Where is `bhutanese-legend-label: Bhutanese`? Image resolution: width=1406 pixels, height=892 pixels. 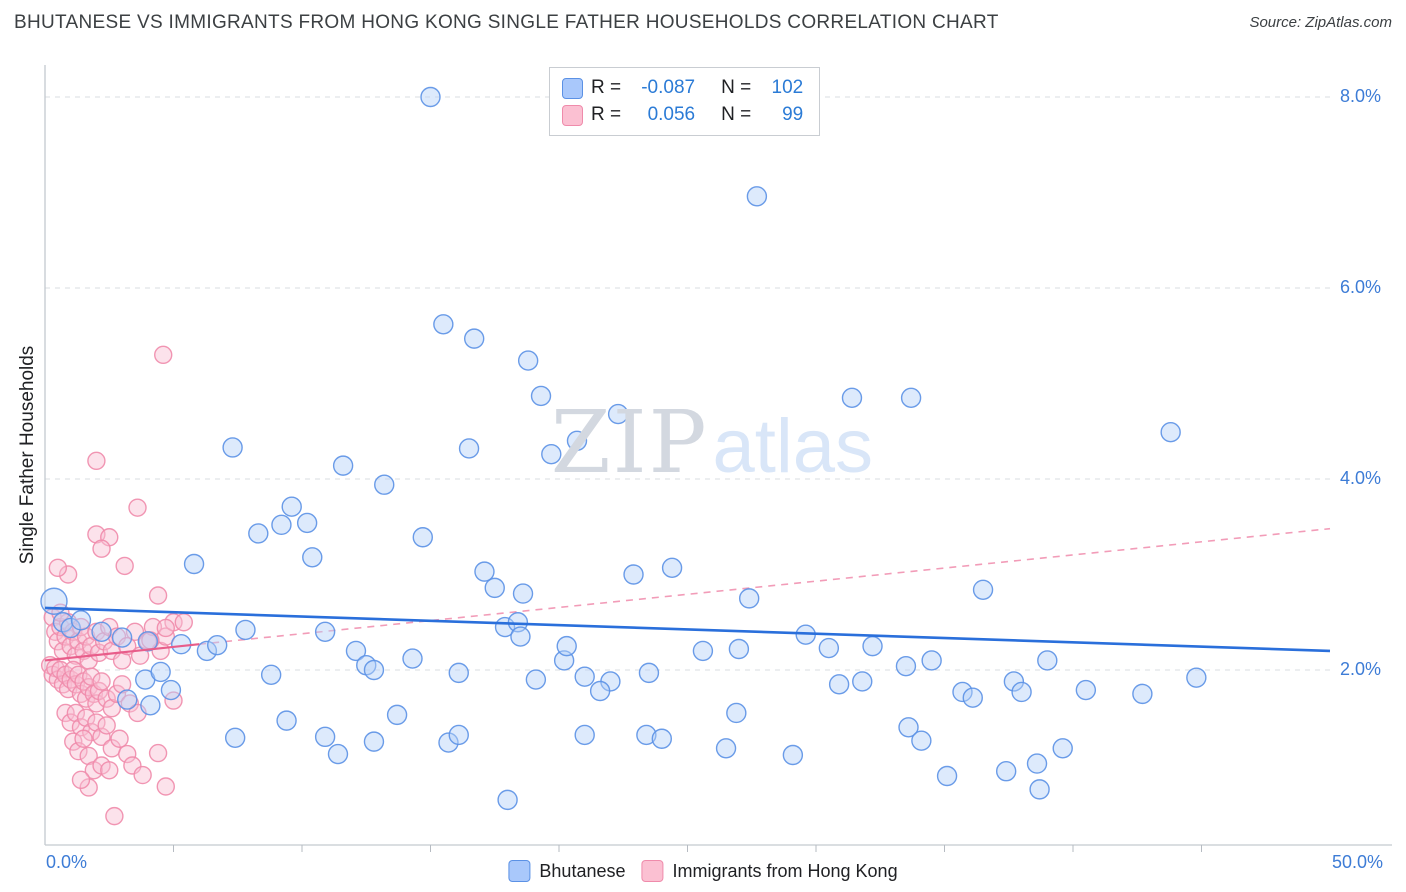
bhutanese-legend-label: Bhutanese is located at coordinates (582, 870).